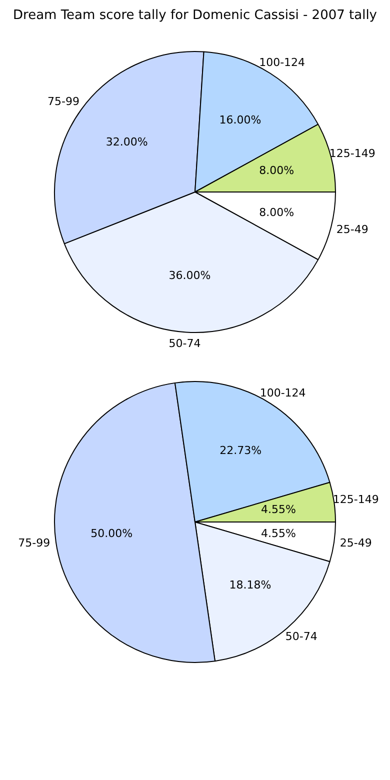  Describe the element at coordinates (240, 120) in the screenshot. I see `data-label: 16.00%` at that location.